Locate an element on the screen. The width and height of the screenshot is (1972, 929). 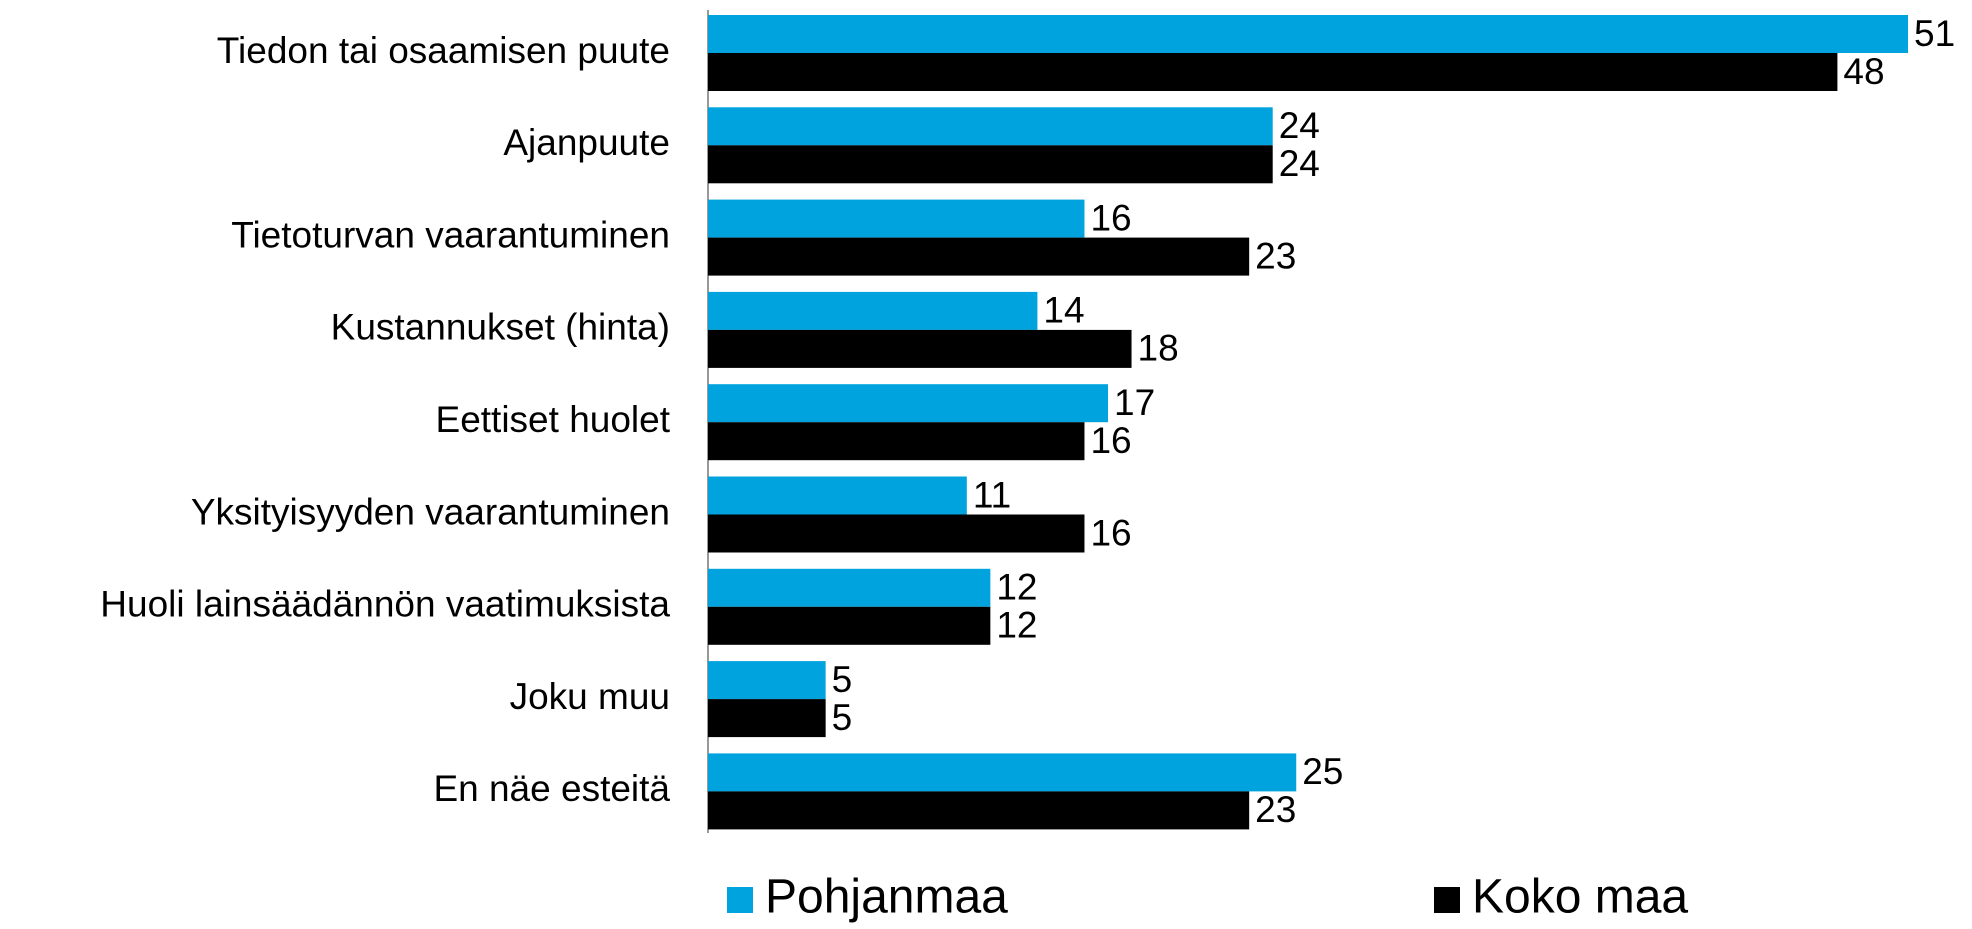
legend-label: Koko maa is located at coordinates (1580, 897).